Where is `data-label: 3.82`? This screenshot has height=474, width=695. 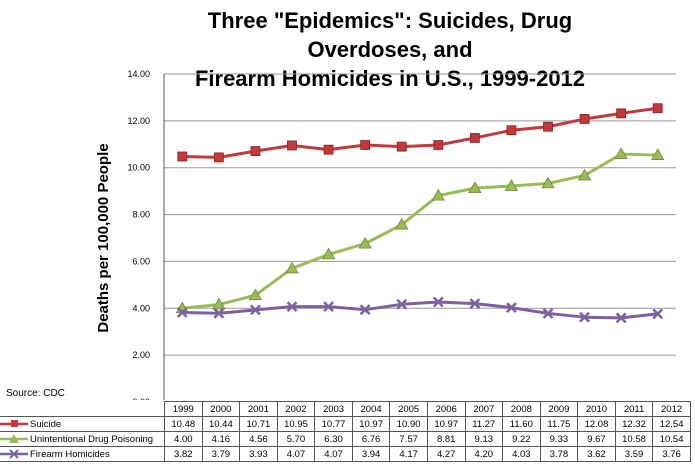 data-label: 3.82 is located at coordinates (183, 454).